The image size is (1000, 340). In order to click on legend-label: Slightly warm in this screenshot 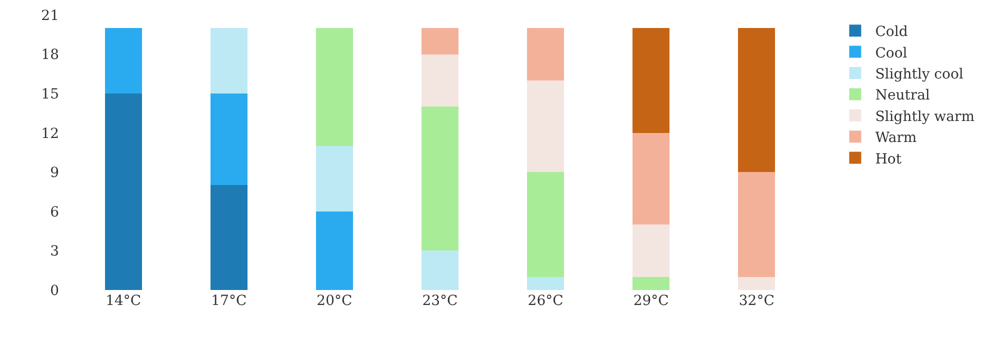, I will do `click(924, 116)`.